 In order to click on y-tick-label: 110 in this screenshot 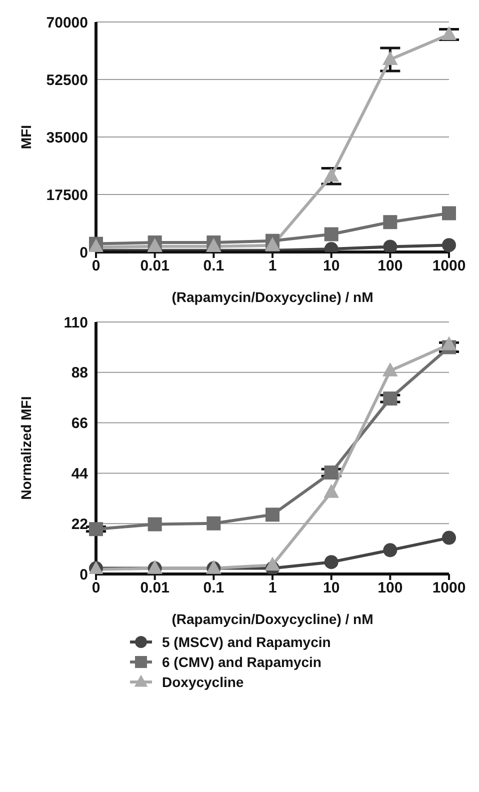, I will do `click(76, 323)`.